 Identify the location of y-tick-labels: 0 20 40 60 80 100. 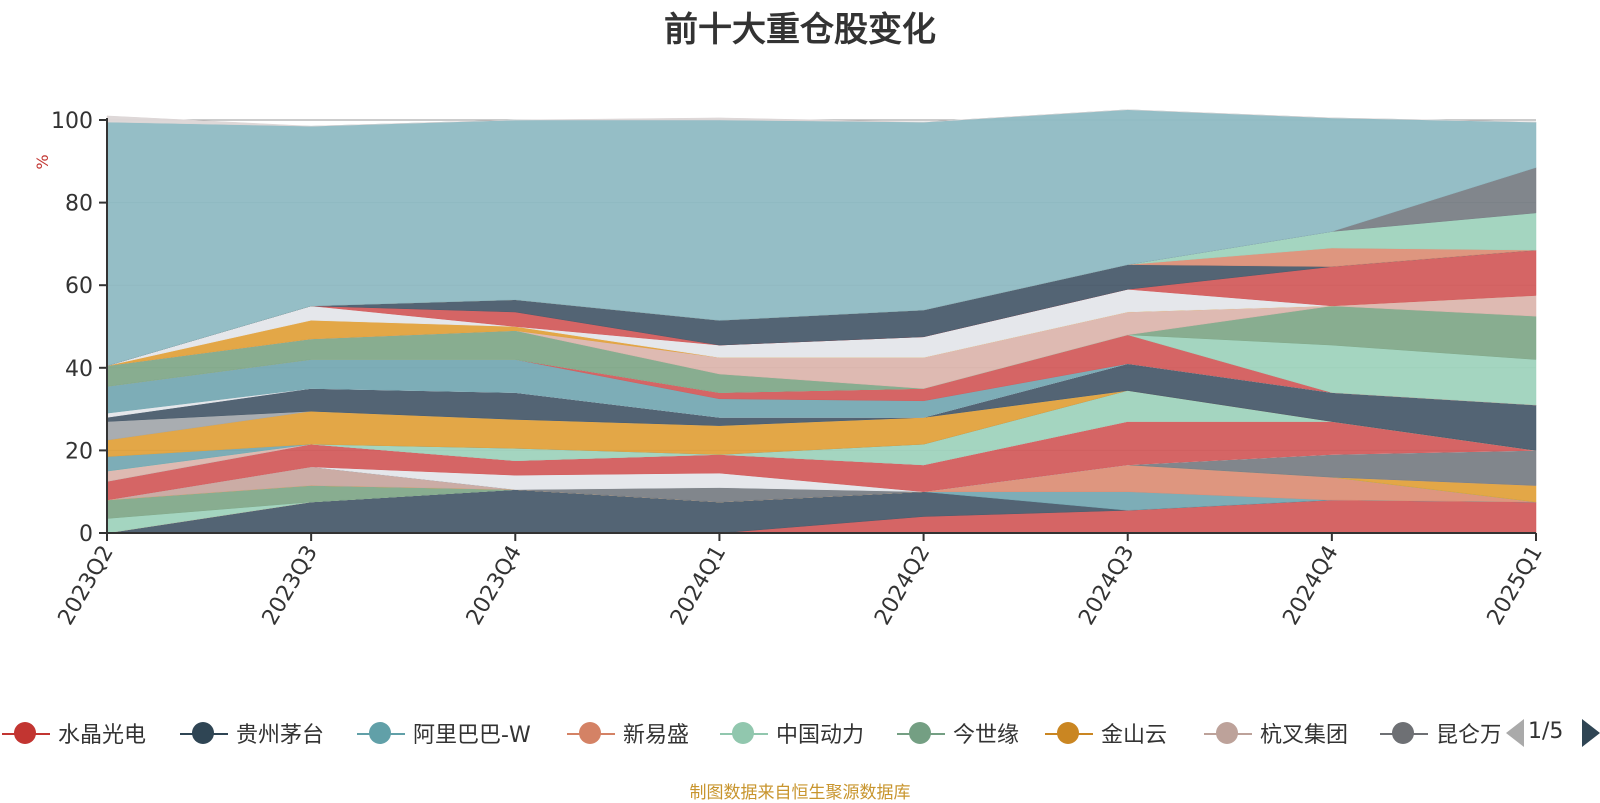
(72, 328).